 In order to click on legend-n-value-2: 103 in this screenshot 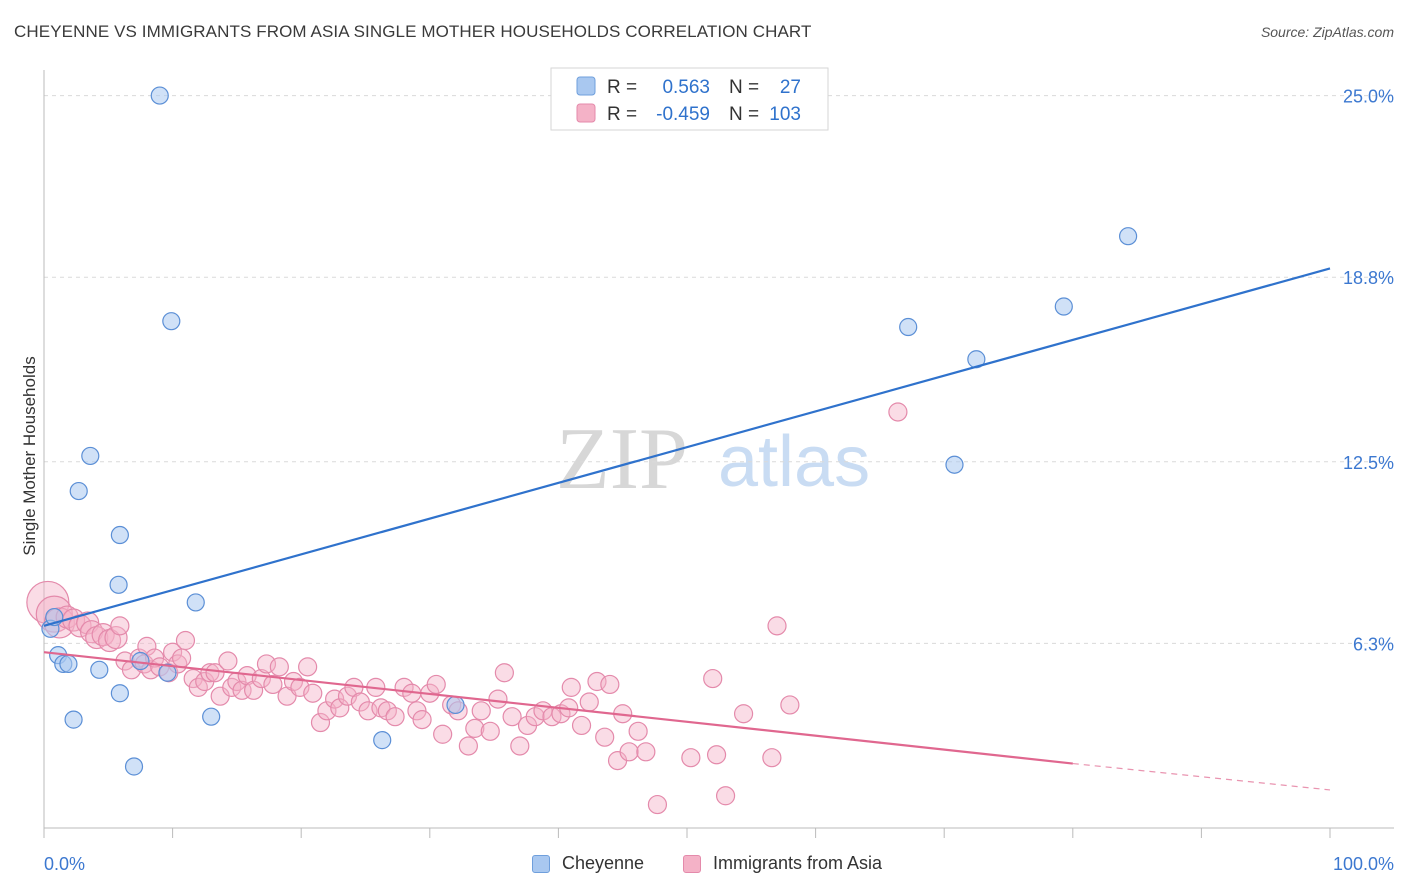, I will do `click(785, 114)`.